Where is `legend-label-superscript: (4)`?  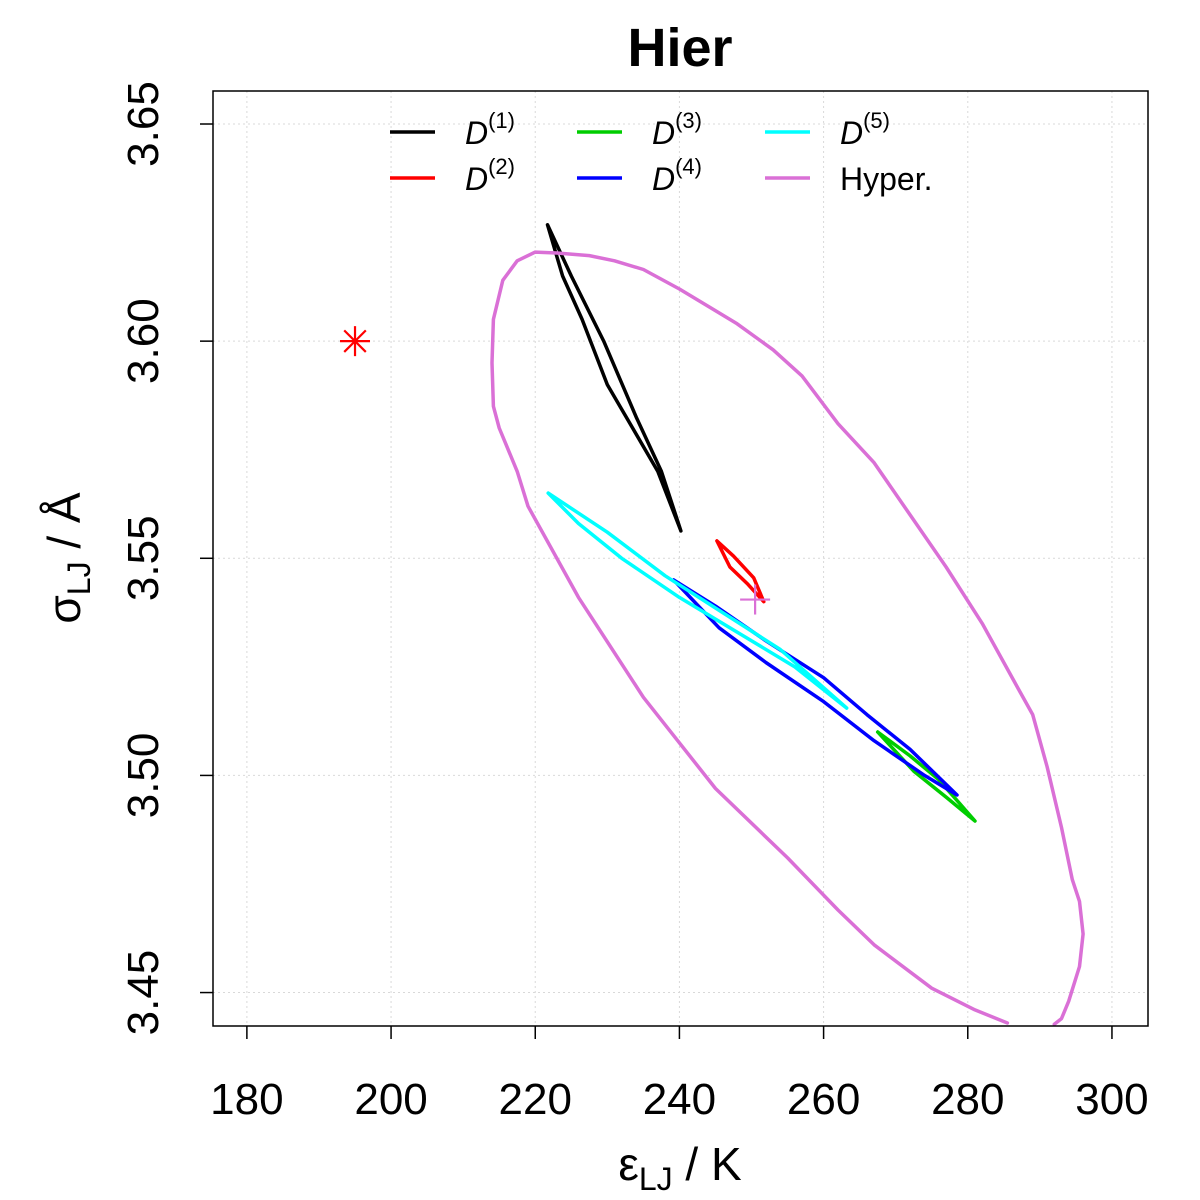 legend-label-superscript: (4) is located at coordinates (688, 166).